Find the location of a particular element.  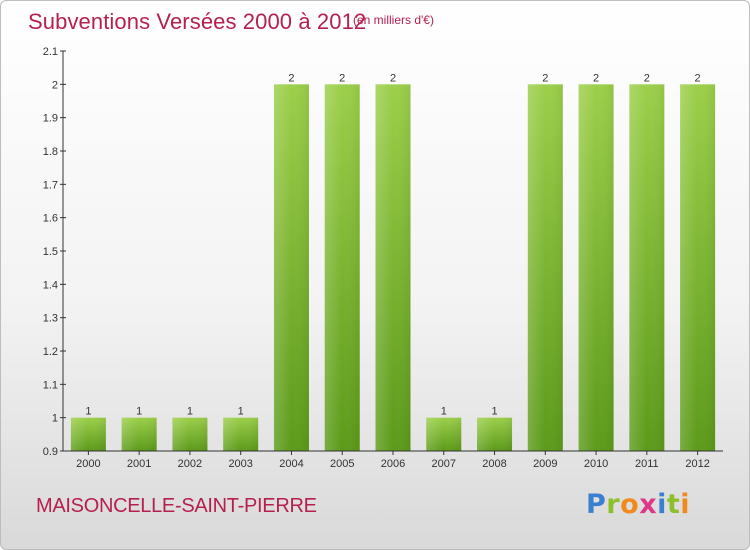

y-tick-label: 1.7 is located at coordinates (50, 185).